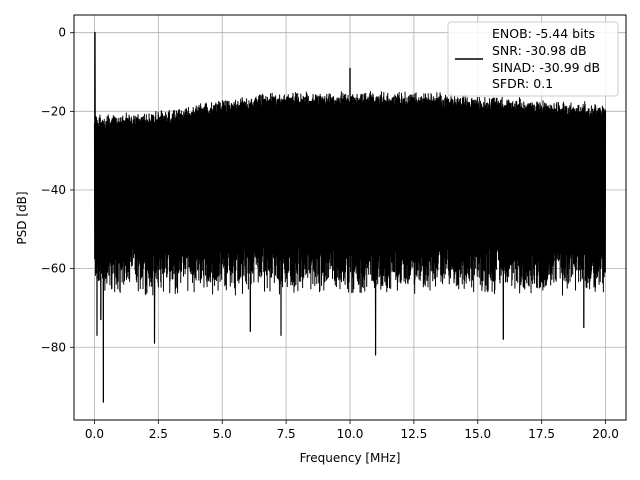 This screenshot has width=640, height=480. I want to click on x-tick-label: 17.5, so click(541, 434).